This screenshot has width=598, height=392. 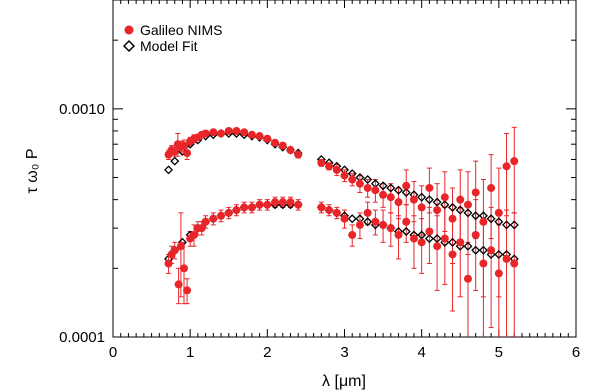 I want to click on legend-marker-galileo-nims, so click(x=129, y=30).